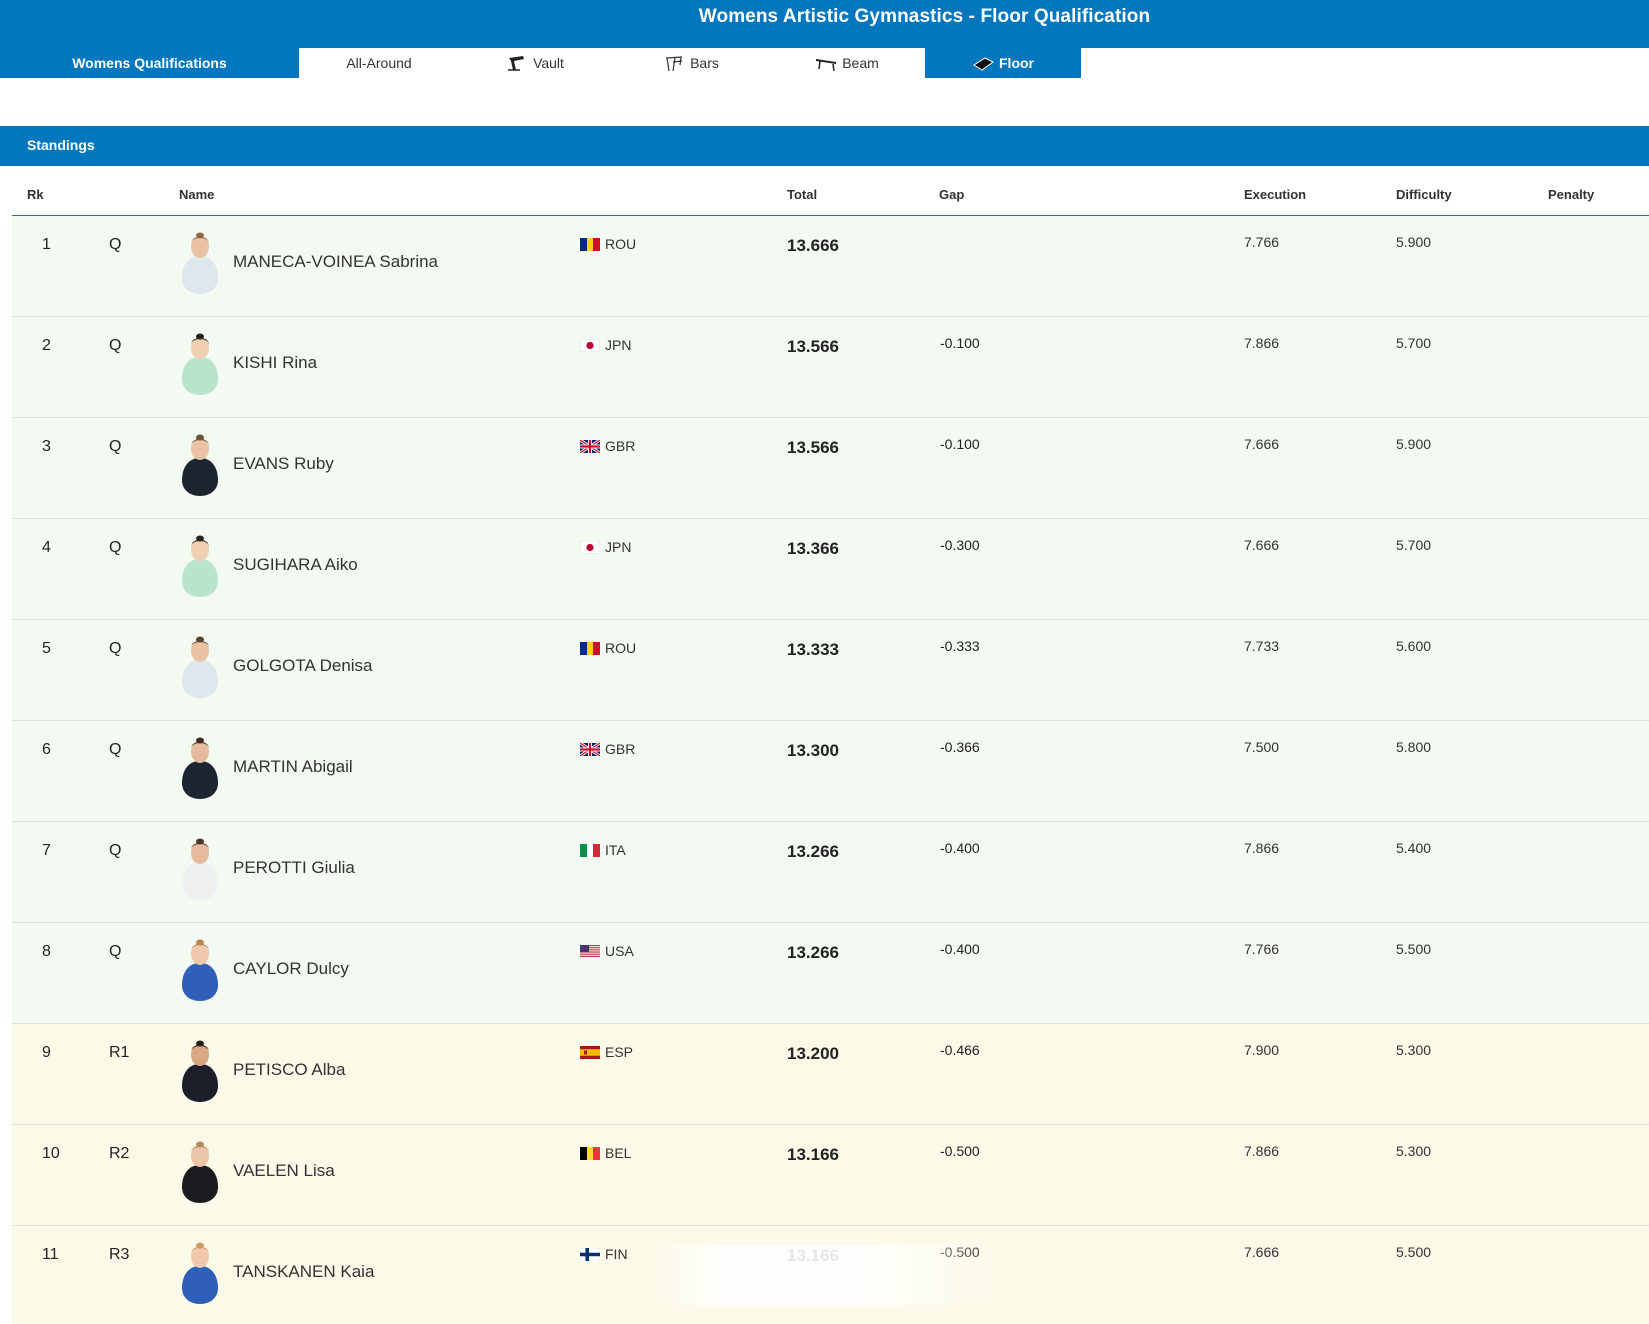 The width and height of the screenshot is (1649, 1324). I want to click on athlete-name-link: SUGIHARA Aiko, so click(295, 564).